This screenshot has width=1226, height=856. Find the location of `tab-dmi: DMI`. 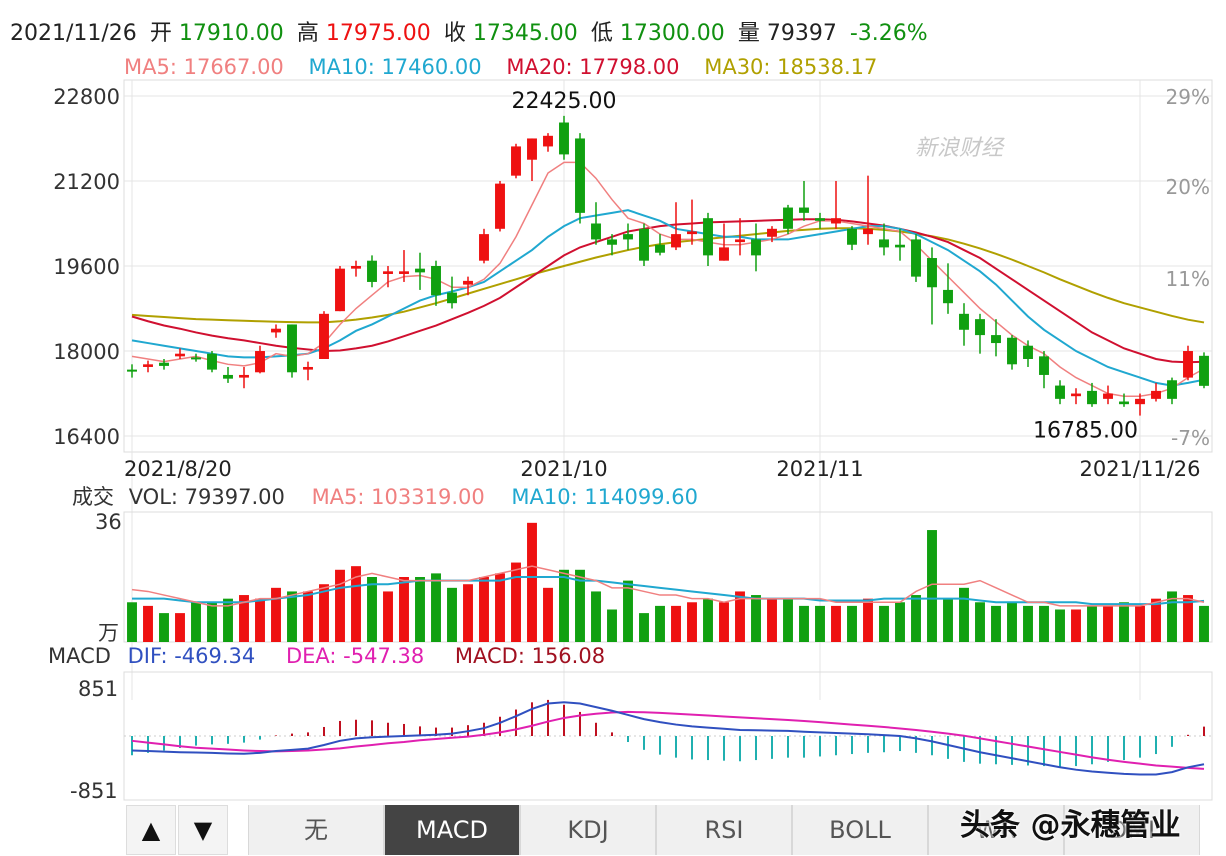

tab-dmi: DMI is located at coordinates (1132, 830).